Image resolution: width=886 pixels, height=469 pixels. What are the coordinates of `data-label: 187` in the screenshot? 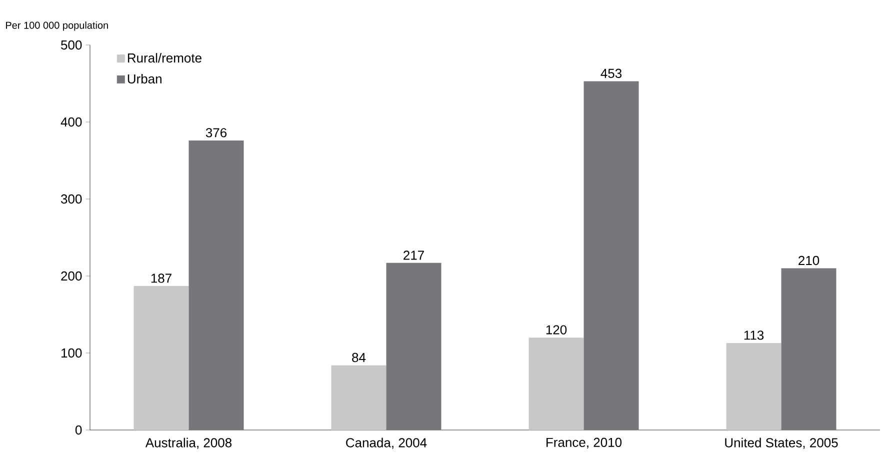 It's located at (161, 278).